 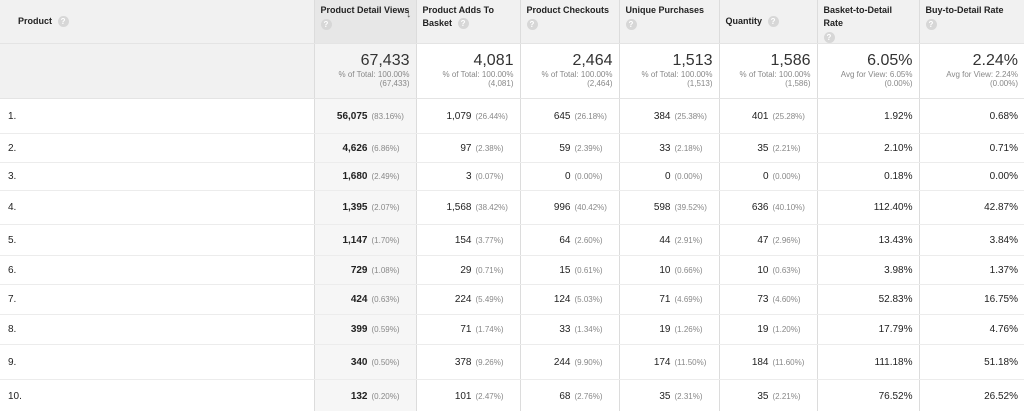 I want to click on column-header-basket-to-detail-rate: Basket-to-Detail Rate ?, so click(x=868, y=22).